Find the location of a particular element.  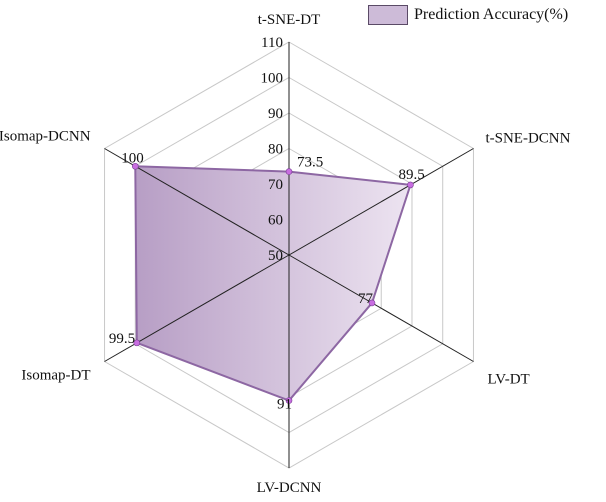

radial-tick-label: 50 is located at coordinates (275, 256).